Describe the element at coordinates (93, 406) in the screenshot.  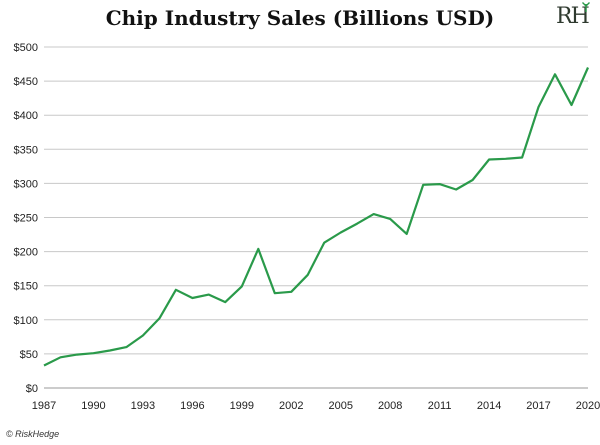
I see `x-tick-label: 1990` at that location.